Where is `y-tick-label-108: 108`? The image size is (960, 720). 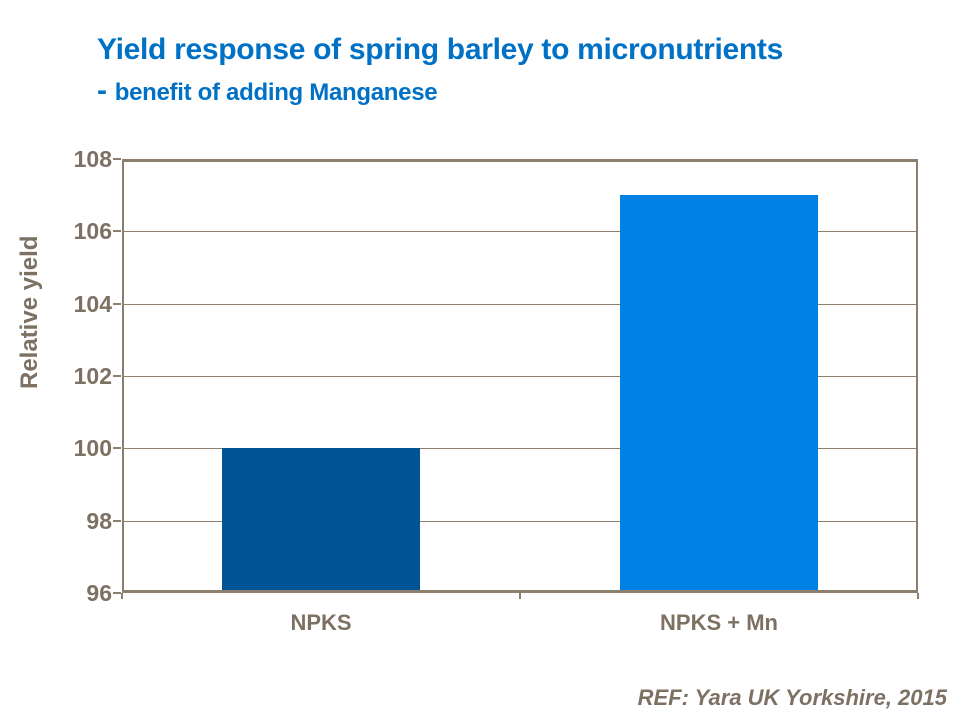 y-tick-label-108: 108 is located at coordinates (92, 159).